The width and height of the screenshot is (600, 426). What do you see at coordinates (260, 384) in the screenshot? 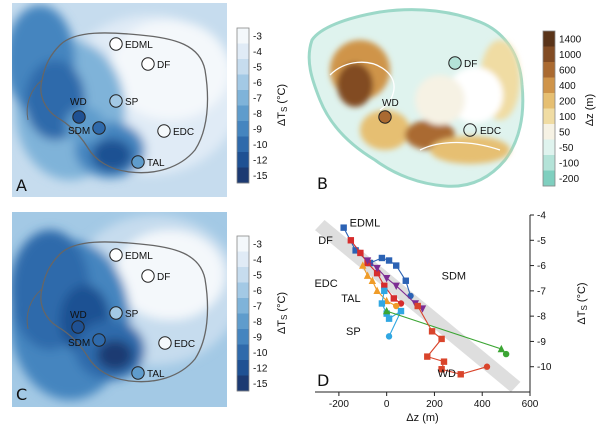
I see `colorbar-c-tick: -15` at bounding box center [260, 384].